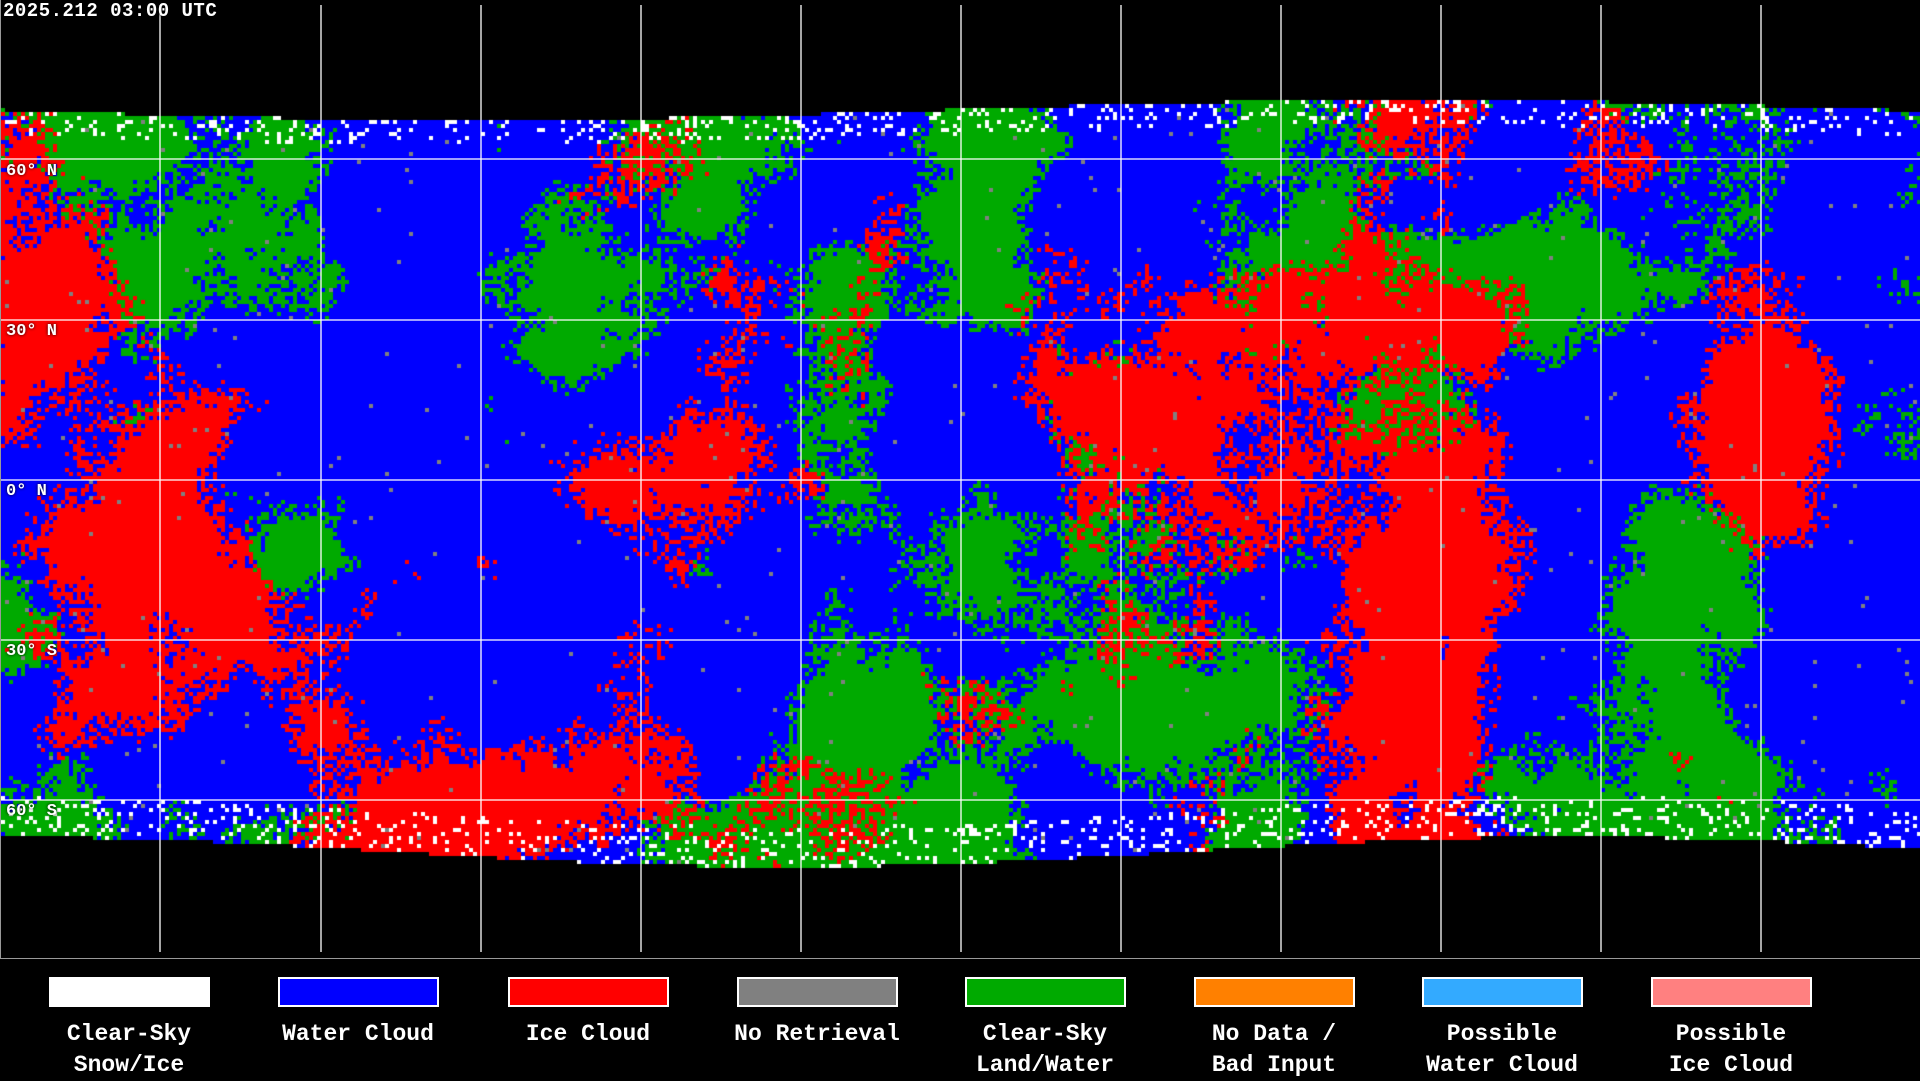  Describe the element at coordinates (110, 11) in the screenshot. I see `timestamp: 2025.212 03:00 UTC` at that location.